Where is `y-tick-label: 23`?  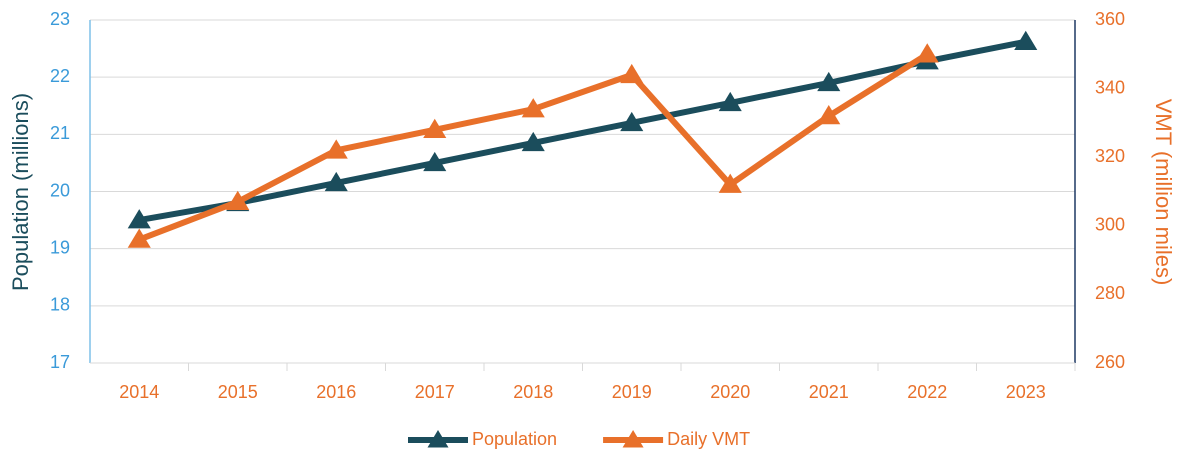
y-tick-label: 23 is located at coordinates (60, 19).